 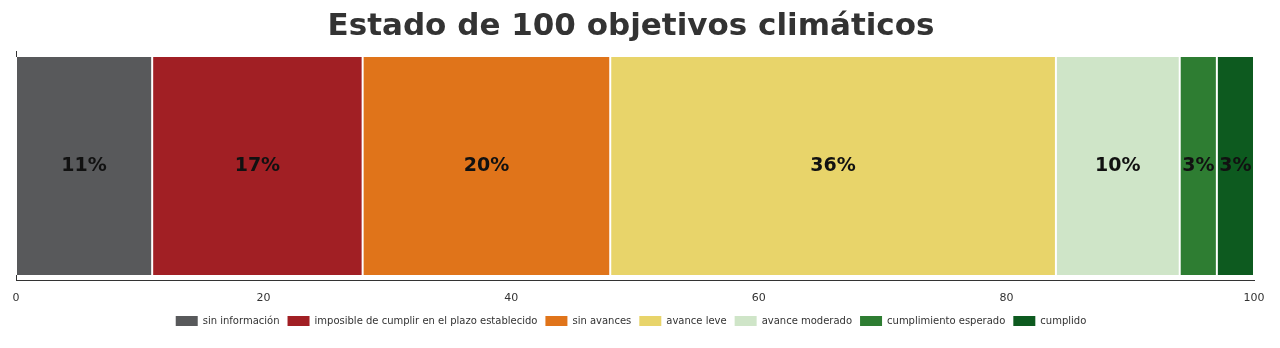 I want to click on legend-label: imposible de cumplir en el plazo establecido, so click(x=426, y=320).